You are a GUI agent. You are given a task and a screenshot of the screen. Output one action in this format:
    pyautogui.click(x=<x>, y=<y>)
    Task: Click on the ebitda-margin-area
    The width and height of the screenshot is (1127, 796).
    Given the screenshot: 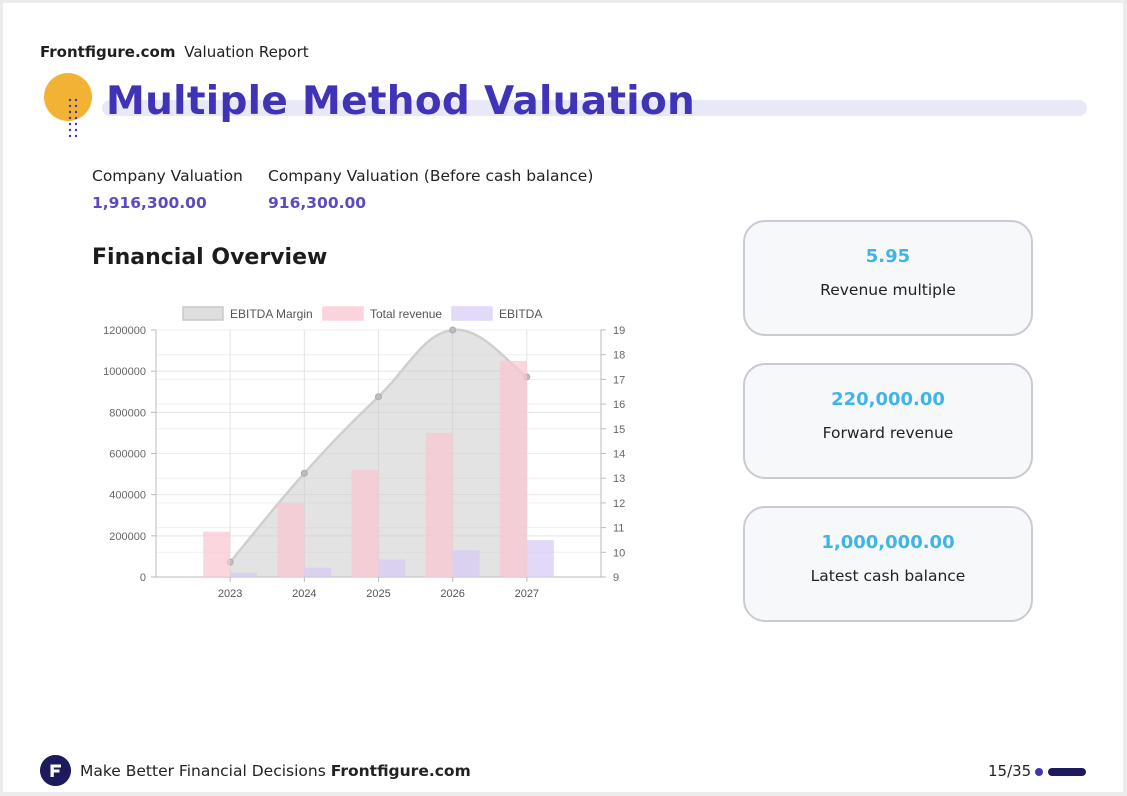 What is the action you would take?
    pyautogui.click(x=378, y=453)
    